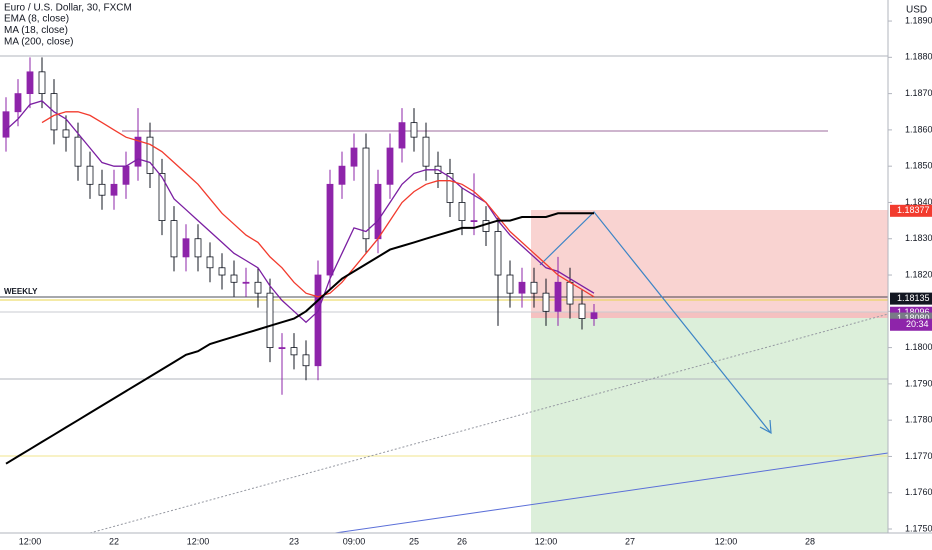  What do you see at coordinates (918, 274) in the screenshot?
I see `y-tick-label: 1.18200` at bounding box center [918, 274].